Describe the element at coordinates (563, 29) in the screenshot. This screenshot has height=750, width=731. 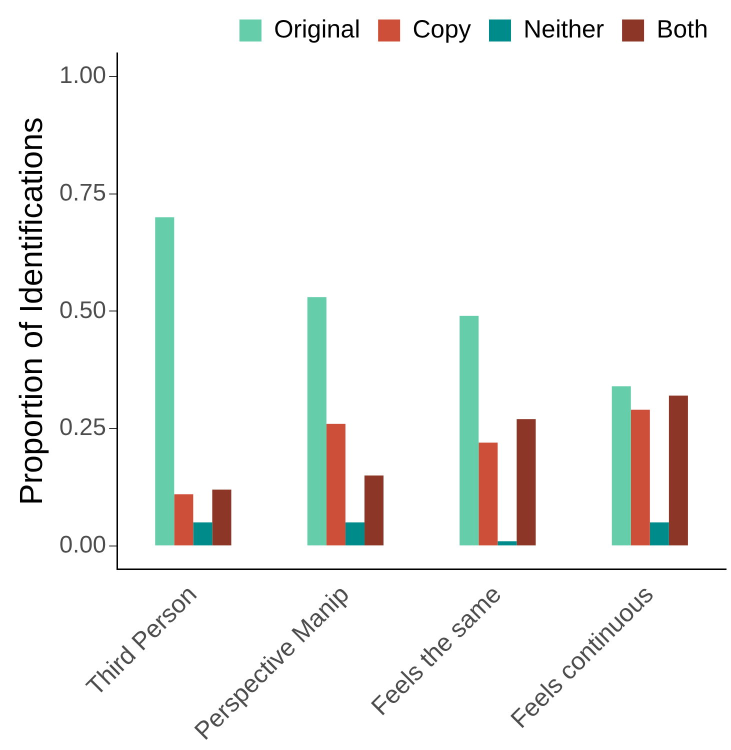
I see `legend-label: Neither` at that location.